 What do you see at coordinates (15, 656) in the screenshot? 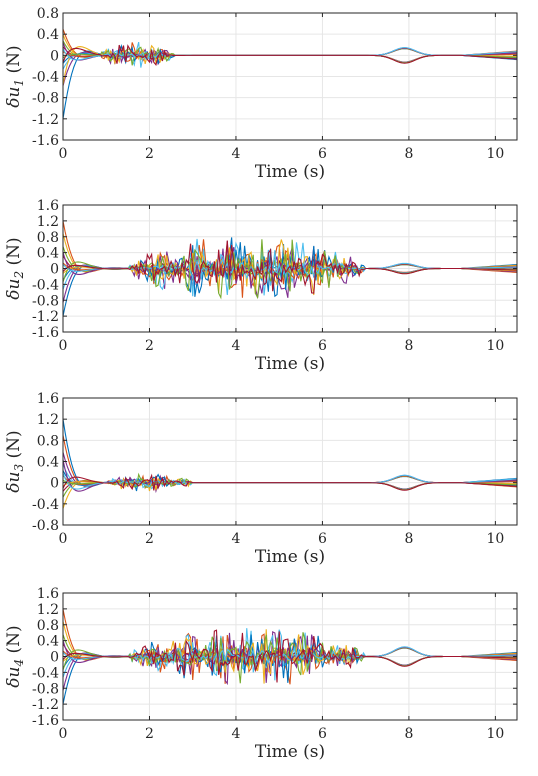
I see `y-axis-label: δu4 (N)` at bounding box center [15, 656].